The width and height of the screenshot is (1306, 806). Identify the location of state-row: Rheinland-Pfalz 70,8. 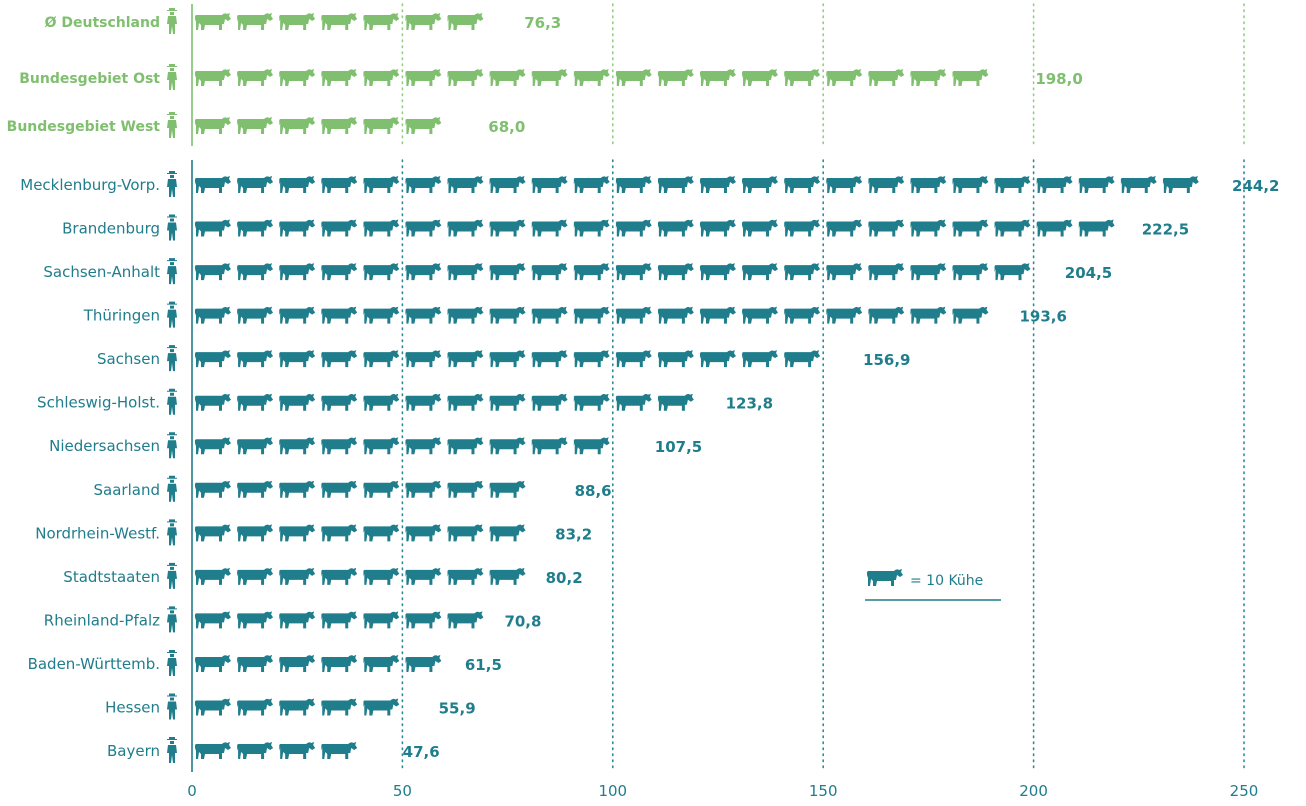
(292, 619).